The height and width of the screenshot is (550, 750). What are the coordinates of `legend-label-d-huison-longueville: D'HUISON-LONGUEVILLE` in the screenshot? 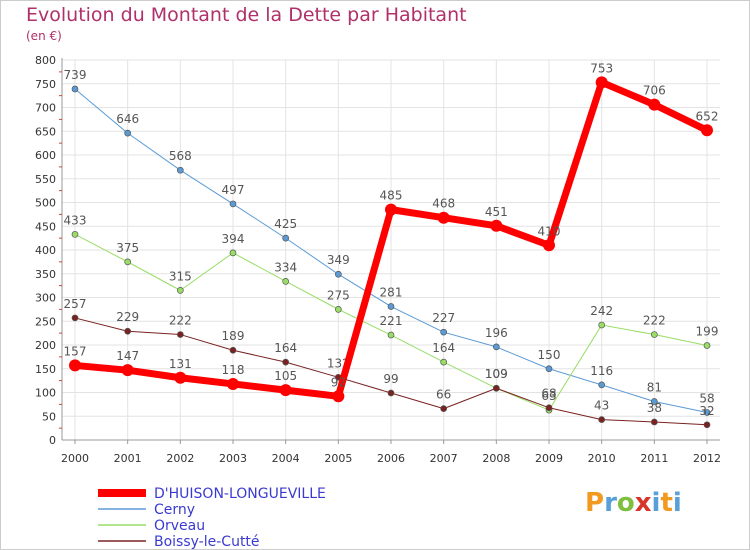 It's located at (240, 494).